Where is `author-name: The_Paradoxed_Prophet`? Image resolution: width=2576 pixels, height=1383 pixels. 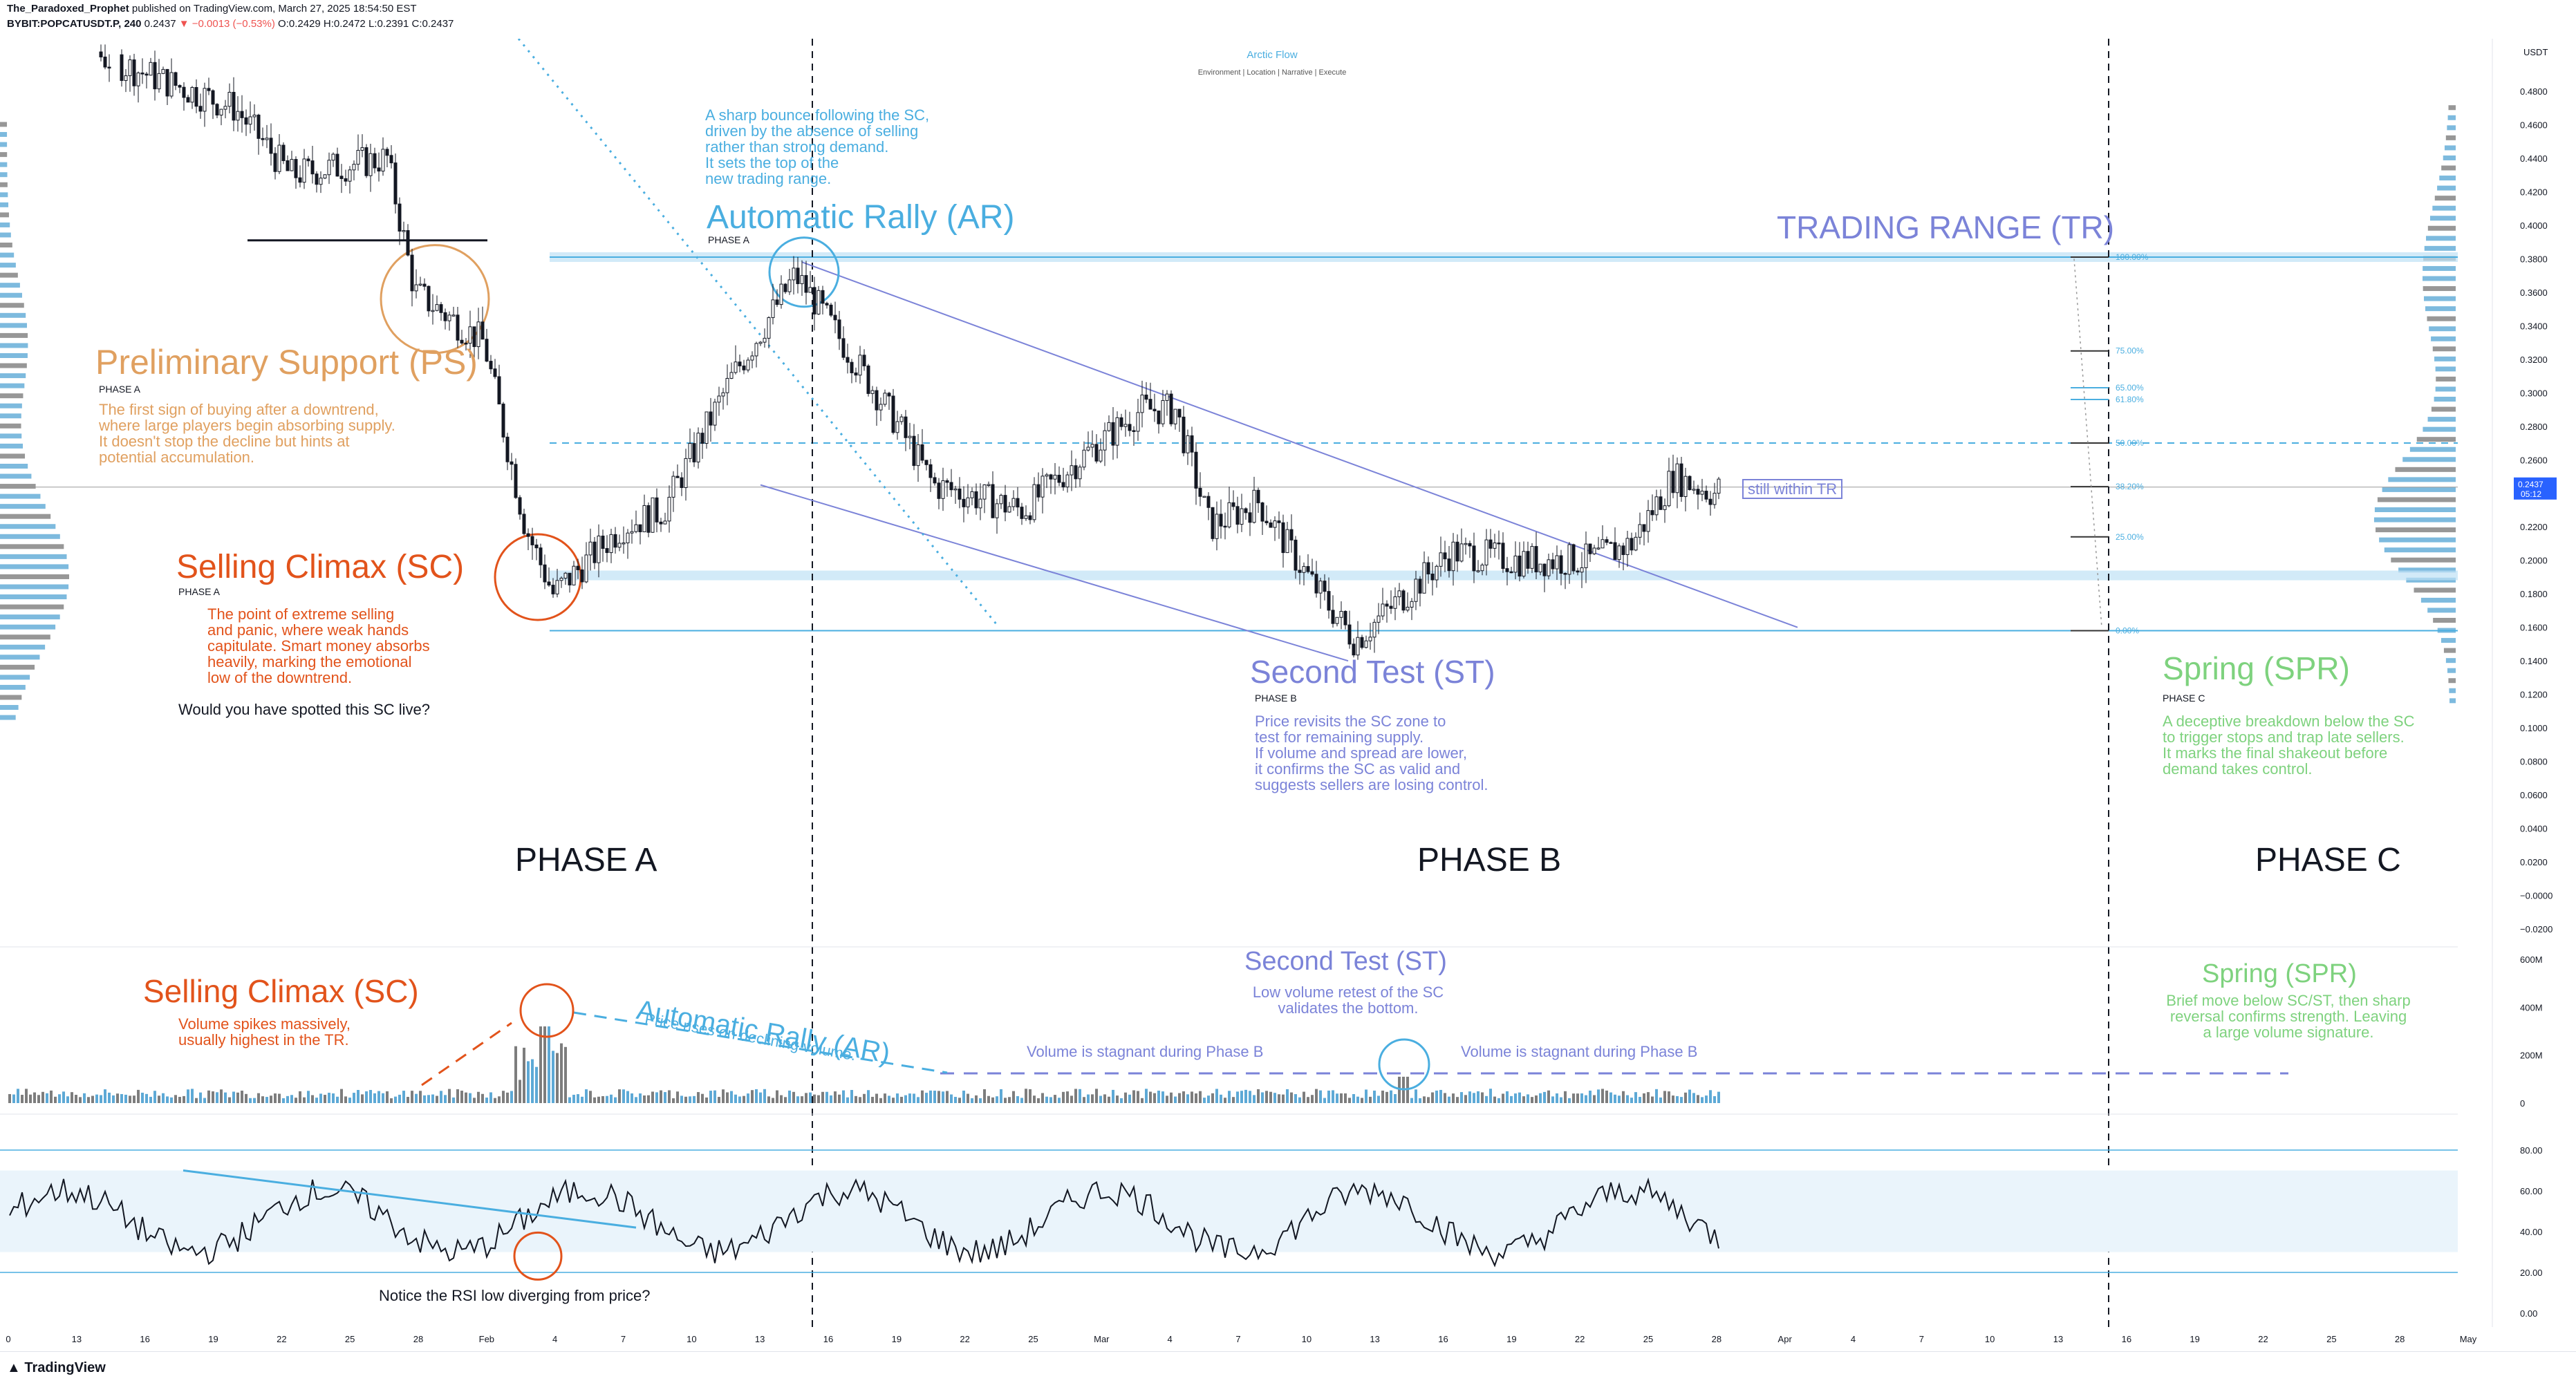
author-name: The_Paradoxed_Prophet is located at coordinates (68, 9).